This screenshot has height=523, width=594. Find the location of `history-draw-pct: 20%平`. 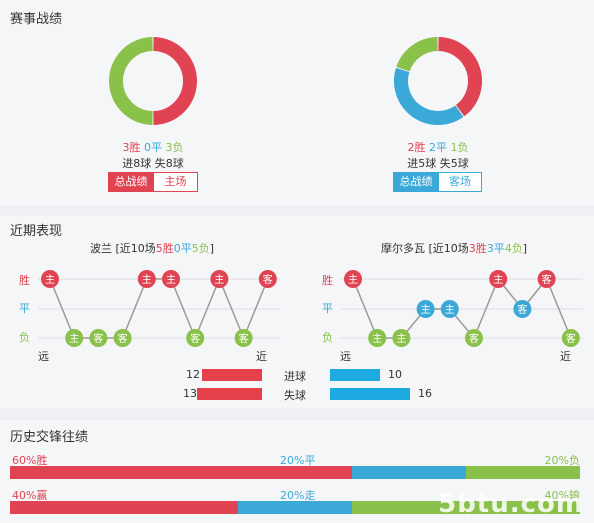

history-draw-pct: 20%平 is located at coordinates (298, 460).